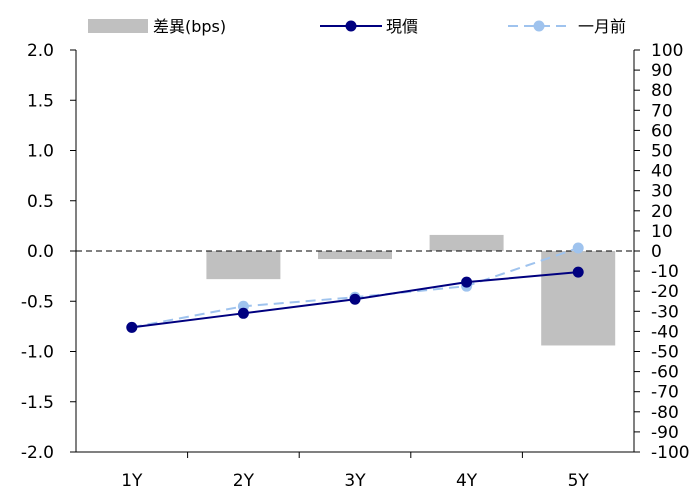 This screenshot has height=493, width=696. What do you see at coordinates (37, 403) in the screenshot?
I see `left-tick-label: -1.5` at bounding box center [37, 403].